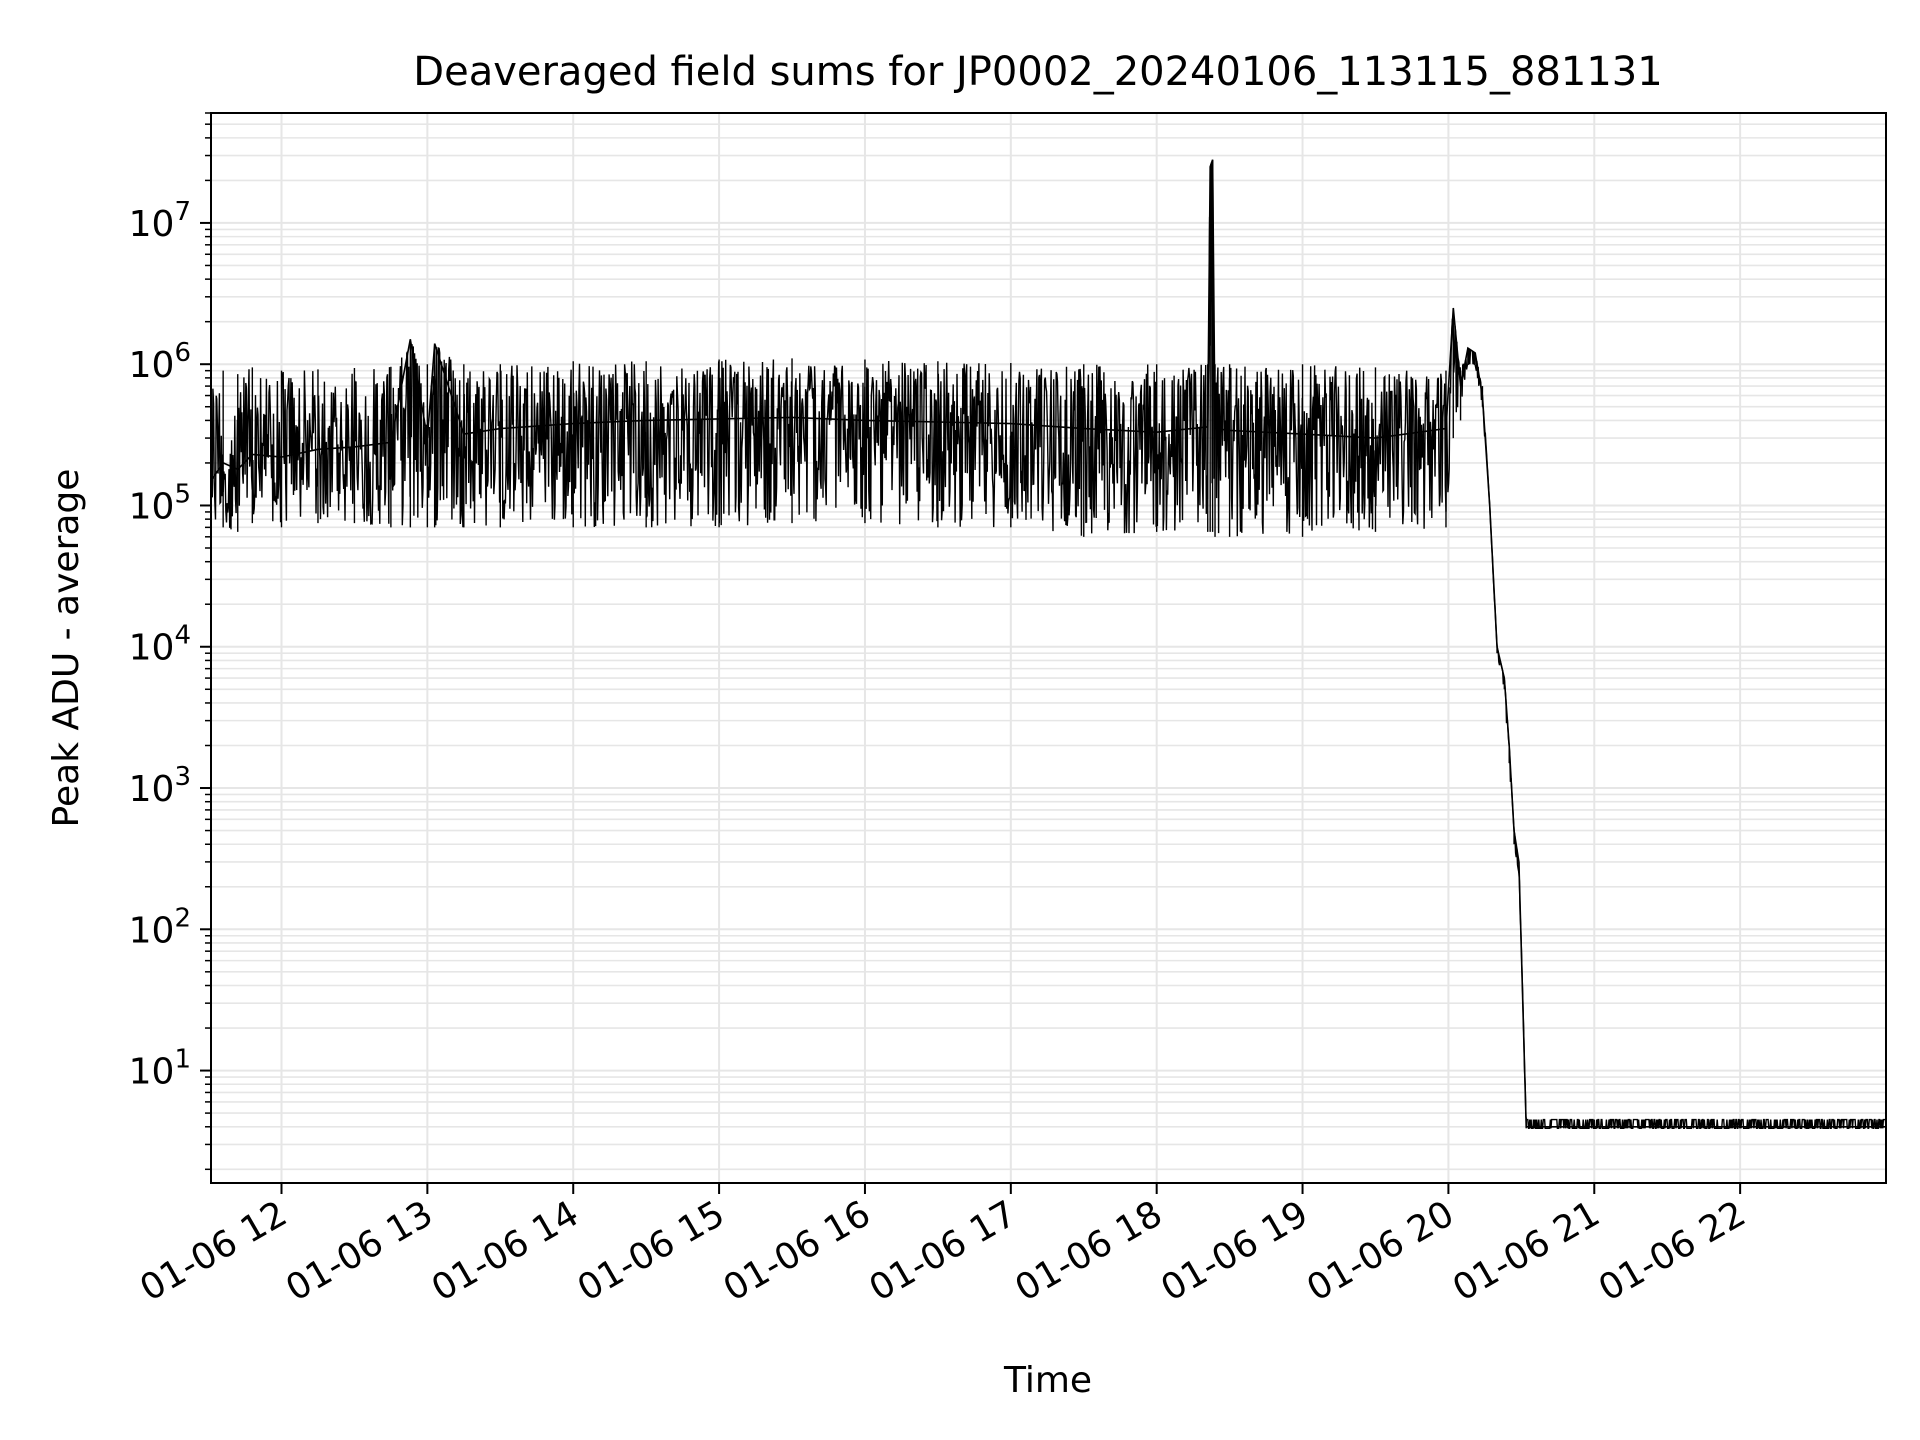 The image size is (1920, 1440). I want to click on y-tick-label: 10⁷, so click(160, 221).